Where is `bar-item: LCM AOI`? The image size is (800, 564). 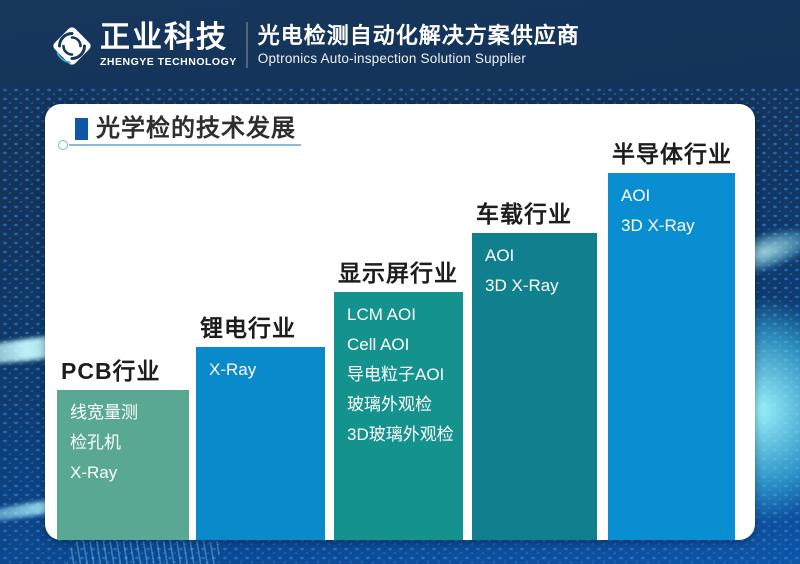
bar-item: LCM AOI is located at coordinates (381, 314).